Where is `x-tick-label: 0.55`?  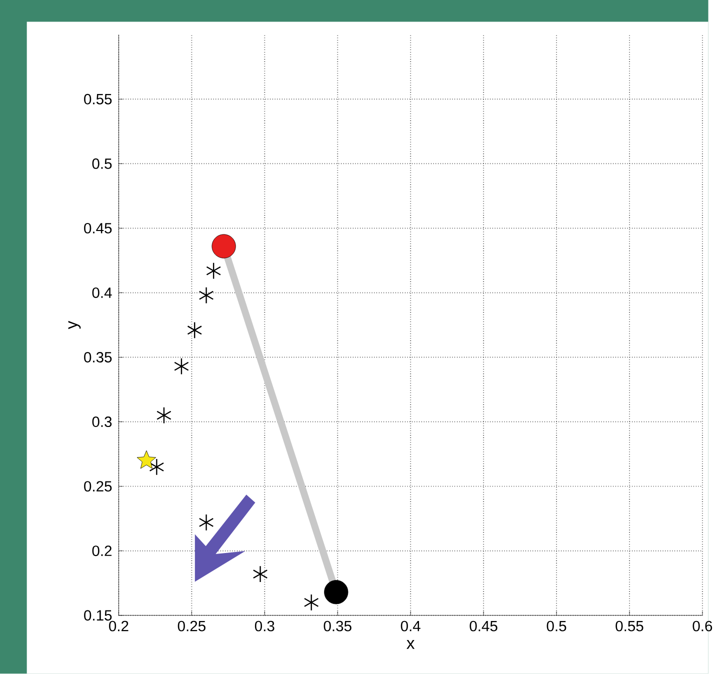
x-tick-label: 0.55 is located at coordinates (630, 626).